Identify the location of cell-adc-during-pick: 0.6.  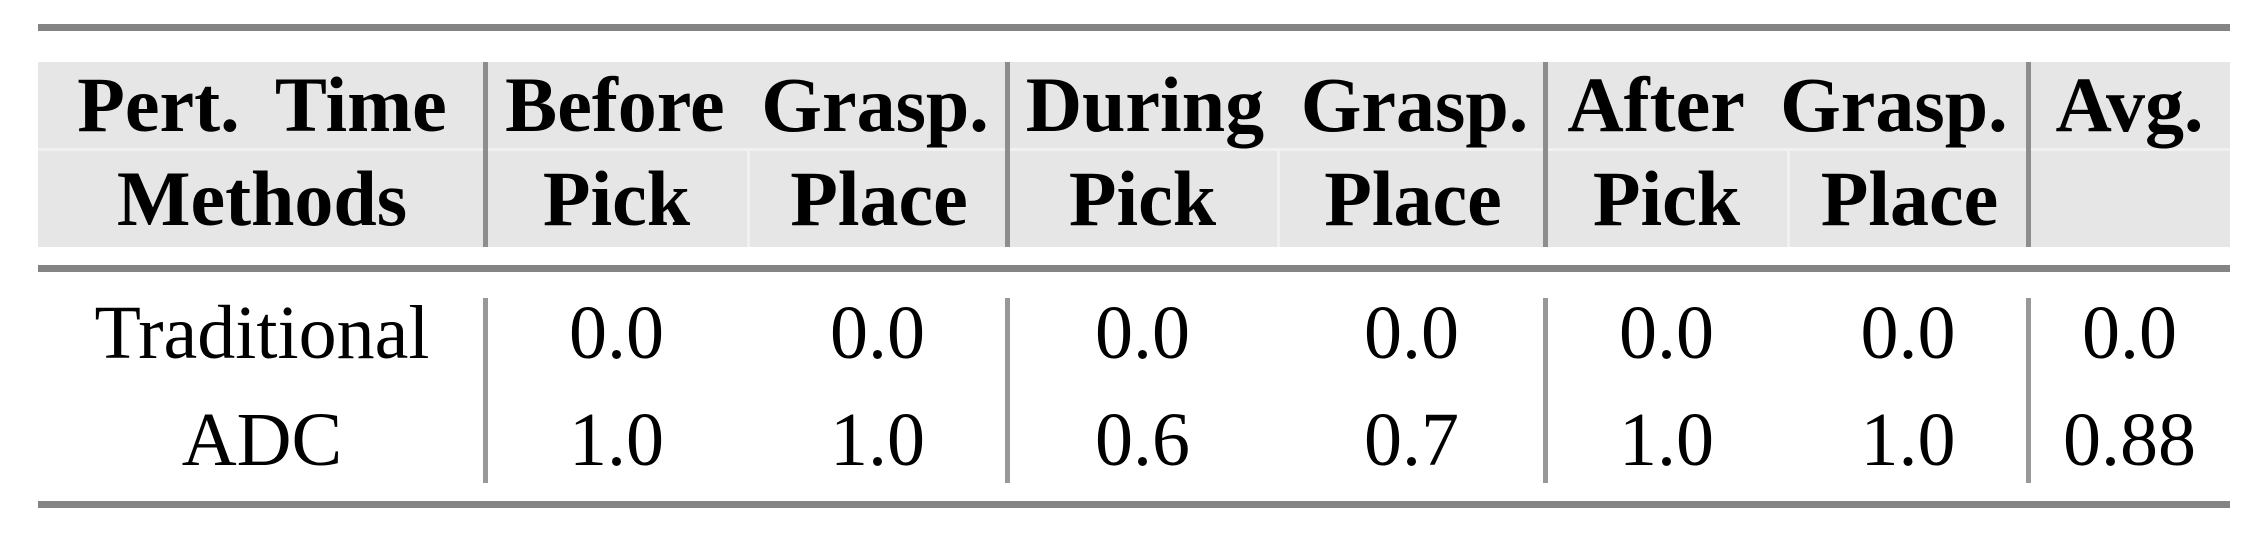
(1142, 440).